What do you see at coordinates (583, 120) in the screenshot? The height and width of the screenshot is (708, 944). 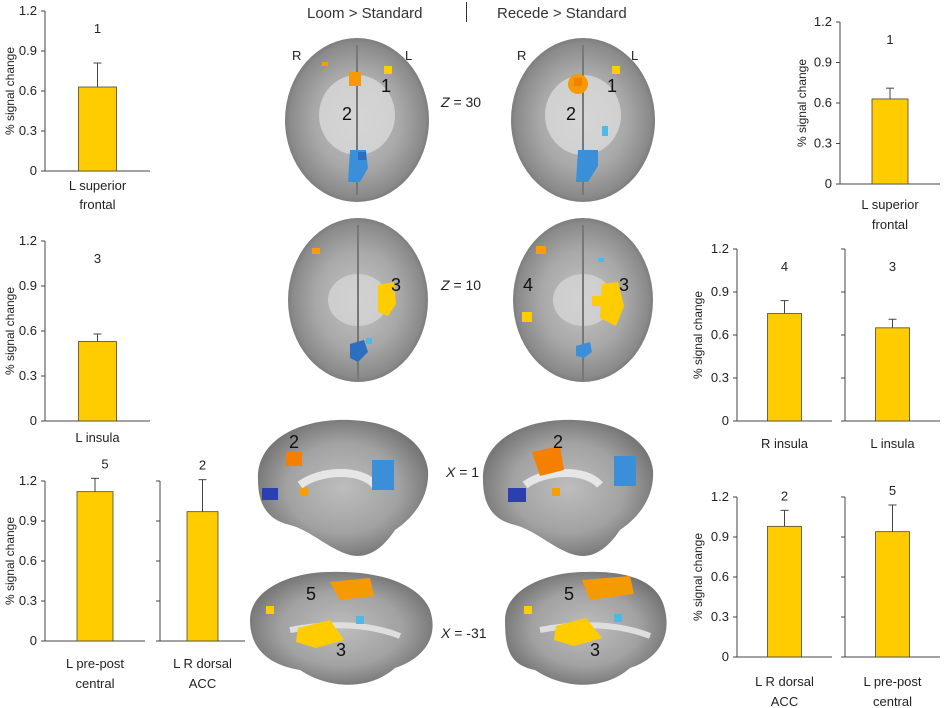 I see `brain-axial-z30-recede` at bounding box center [583, 120].